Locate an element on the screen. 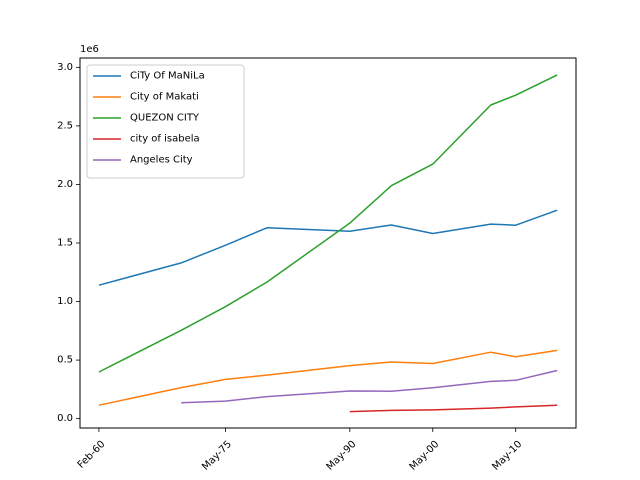  x-tick-label: Feb-60 is located at coordinates (92, 455).